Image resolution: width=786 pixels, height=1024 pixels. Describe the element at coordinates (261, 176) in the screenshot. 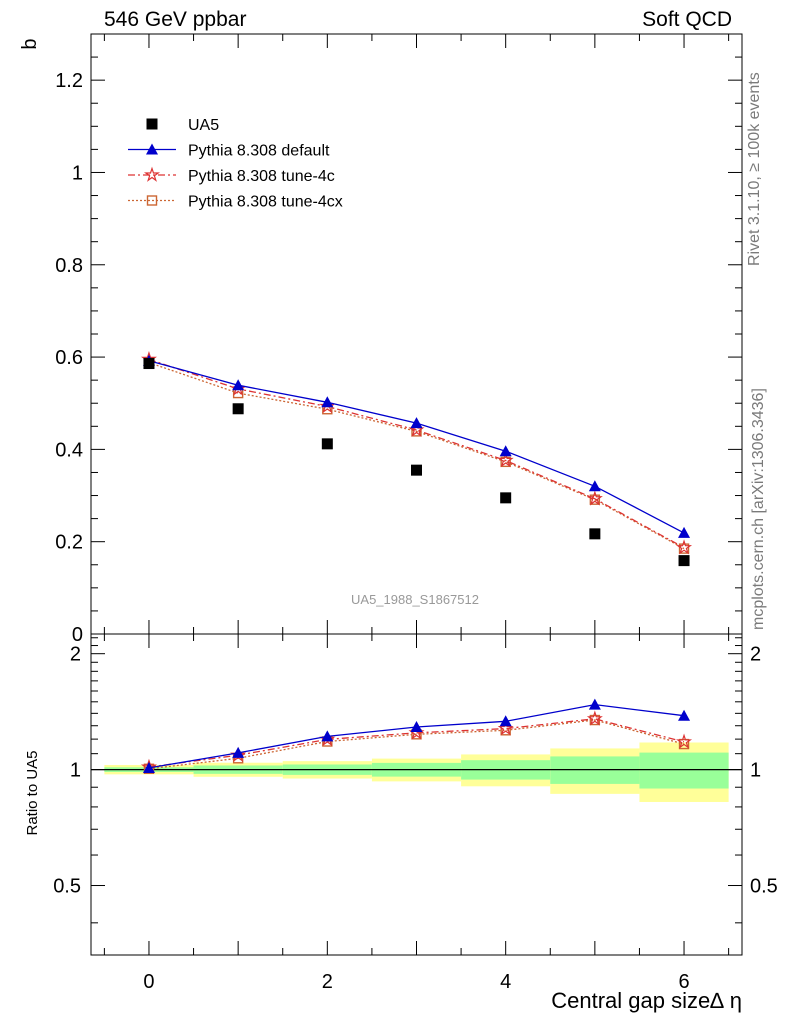

I see `legend-label: Pythia 8.308 tune-4c` at that location.